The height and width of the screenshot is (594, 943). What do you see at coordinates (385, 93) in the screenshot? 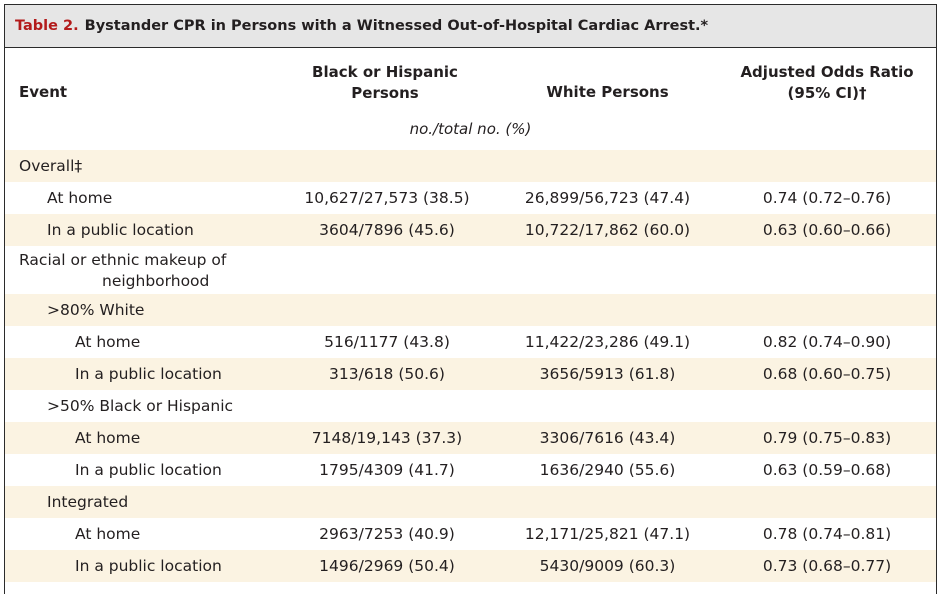
I see `header-black-hispanic-line2: Persons` at bounding box center [385, 93].